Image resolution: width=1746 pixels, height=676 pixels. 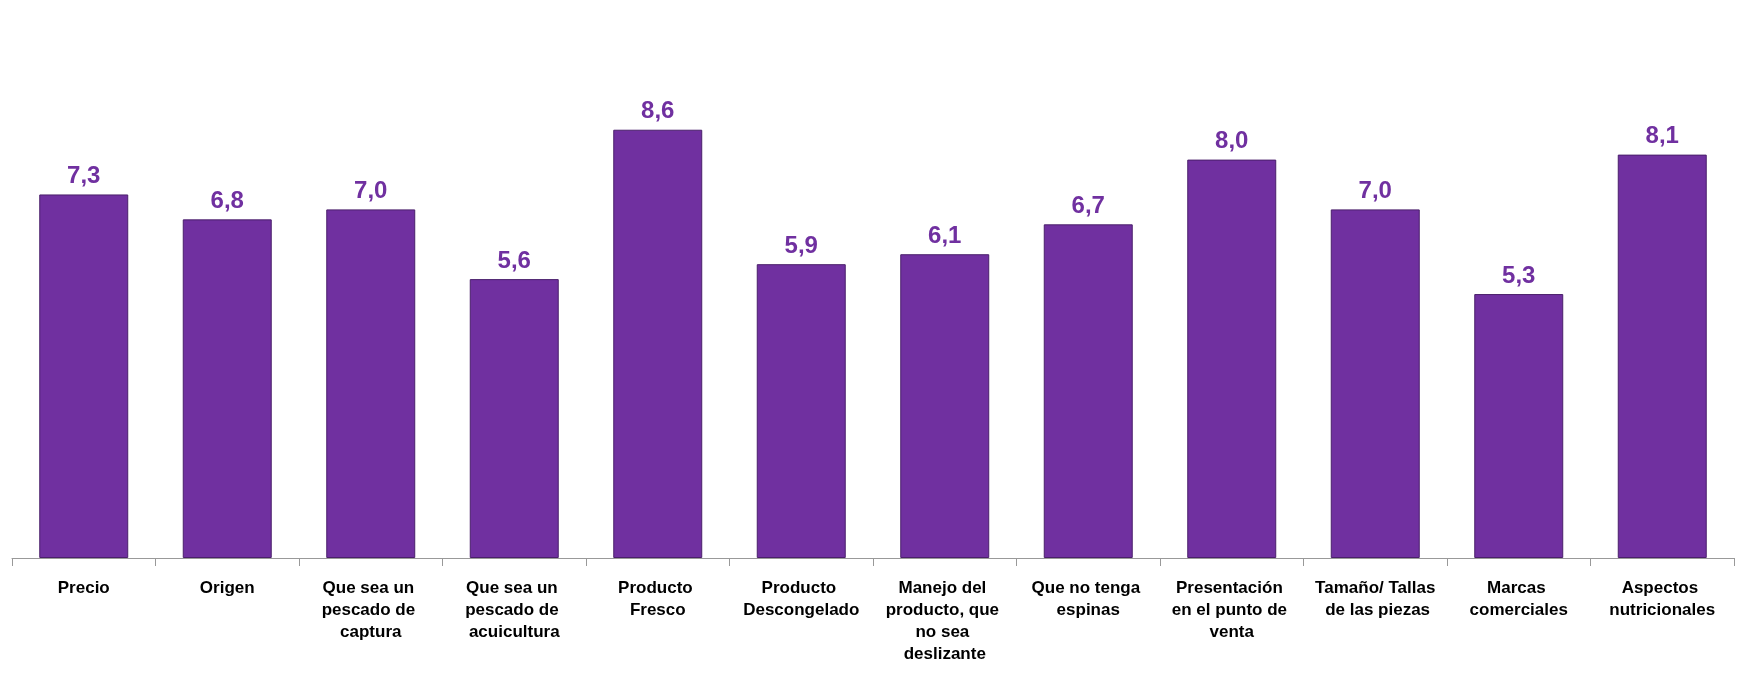 I want to click on data-label: 5,6, so click(x=514, y=259).